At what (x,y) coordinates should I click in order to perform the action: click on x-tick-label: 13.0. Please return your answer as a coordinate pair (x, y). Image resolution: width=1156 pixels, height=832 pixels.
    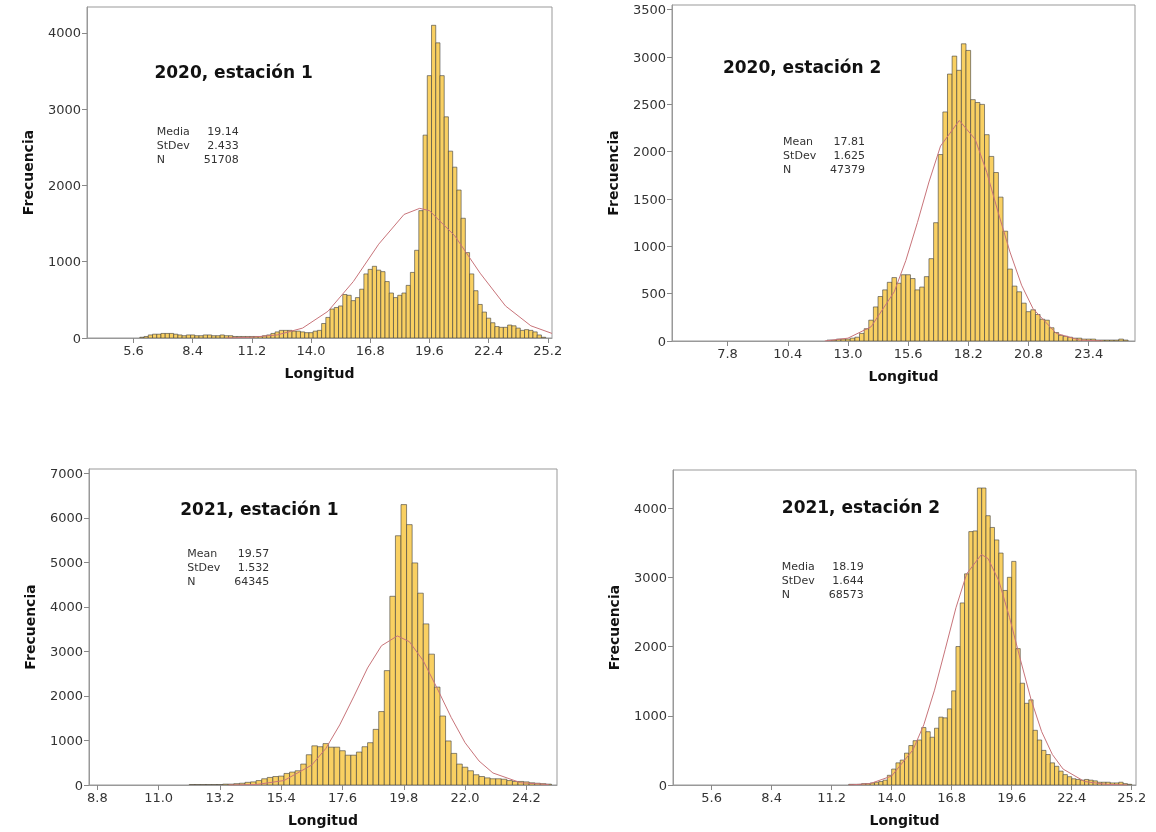
    Looking at the image, I should click on (848, 353).